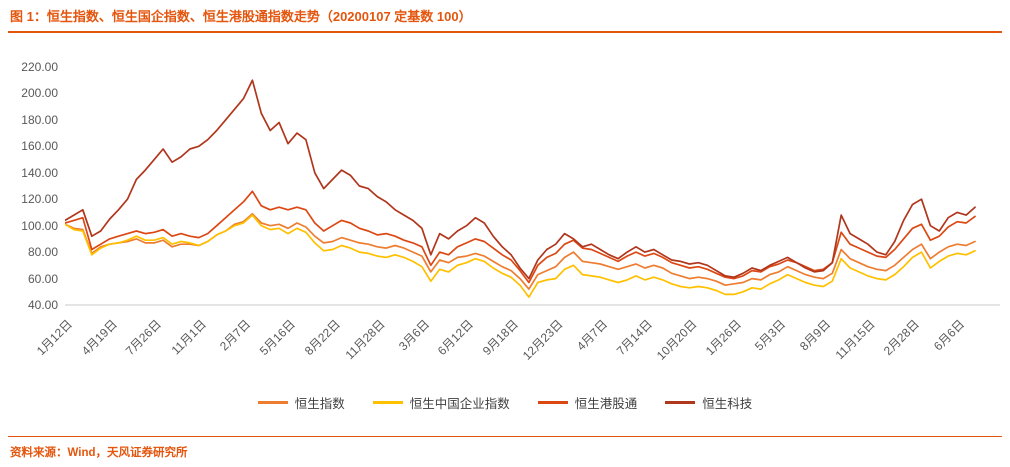 The height and width of the screenshot is (467, 1010). Describe the element at coordinates (42, 252) in the screenshot. I see `y-axis-label: 80.00` at that location.